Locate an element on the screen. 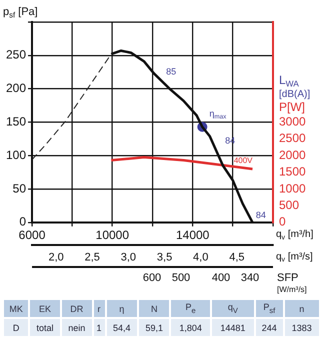 The width and height of the screenshot is (323, 350). annotation: 85 is located at coordinates (171, 71).